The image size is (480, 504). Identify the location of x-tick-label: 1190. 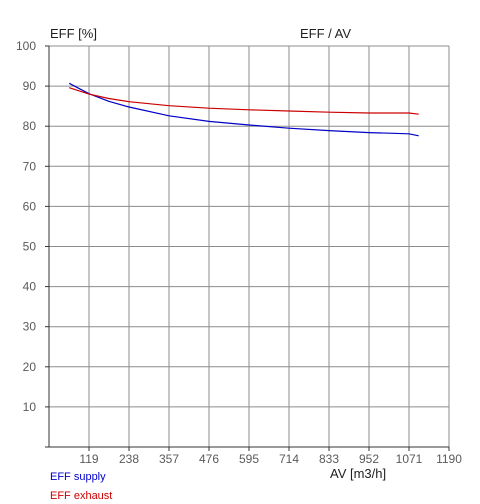
(449, 459).